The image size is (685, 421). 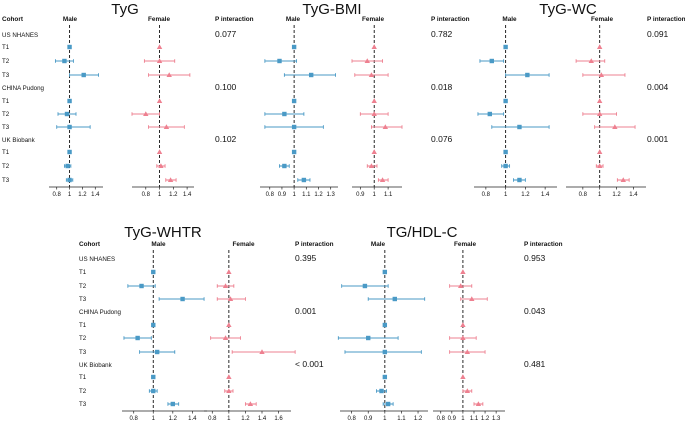 What do you see at coordinates (306, 311) in the screenshot?
I see `p-interaction-value: 0.001` at bounding box center [306, 311].